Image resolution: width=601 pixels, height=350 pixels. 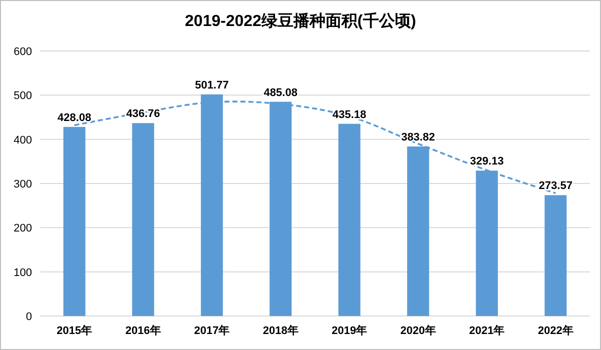 I want to click on chart-title: 2019-2022绿豆播种面积(千公顷), so click(x=300, y=21).